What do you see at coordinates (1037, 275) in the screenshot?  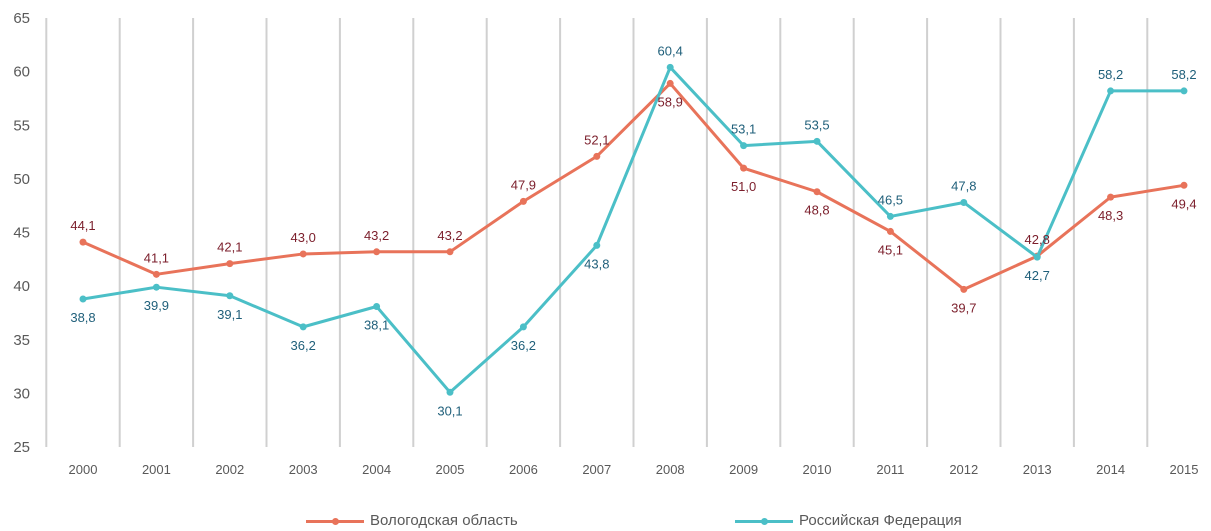 I see `data-label: 42,7` at bounding box center [1037, 275].